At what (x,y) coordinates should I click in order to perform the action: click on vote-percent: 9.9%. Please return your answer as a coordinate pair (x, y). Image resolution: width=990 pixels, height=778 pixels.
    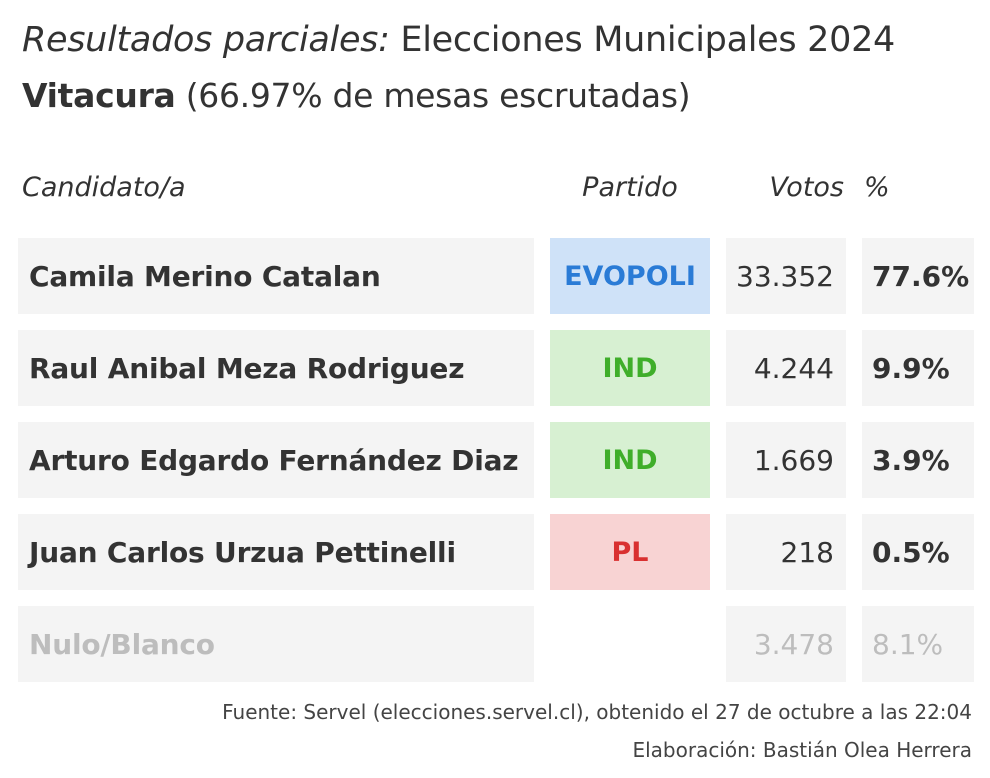
    Looking at the image, I should click on (918, 368).